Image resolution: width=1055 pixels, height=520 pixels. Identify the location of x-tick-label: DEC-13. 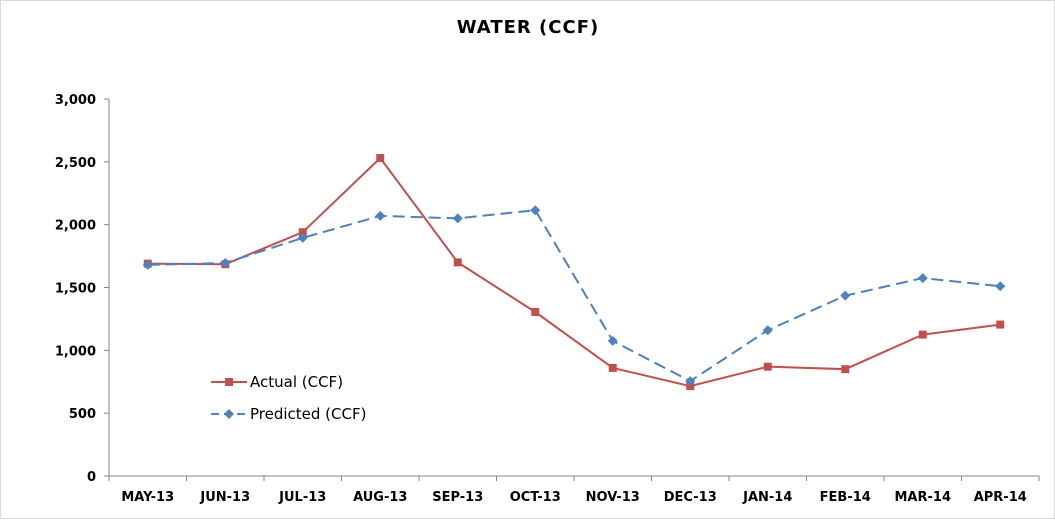
(690, 497).